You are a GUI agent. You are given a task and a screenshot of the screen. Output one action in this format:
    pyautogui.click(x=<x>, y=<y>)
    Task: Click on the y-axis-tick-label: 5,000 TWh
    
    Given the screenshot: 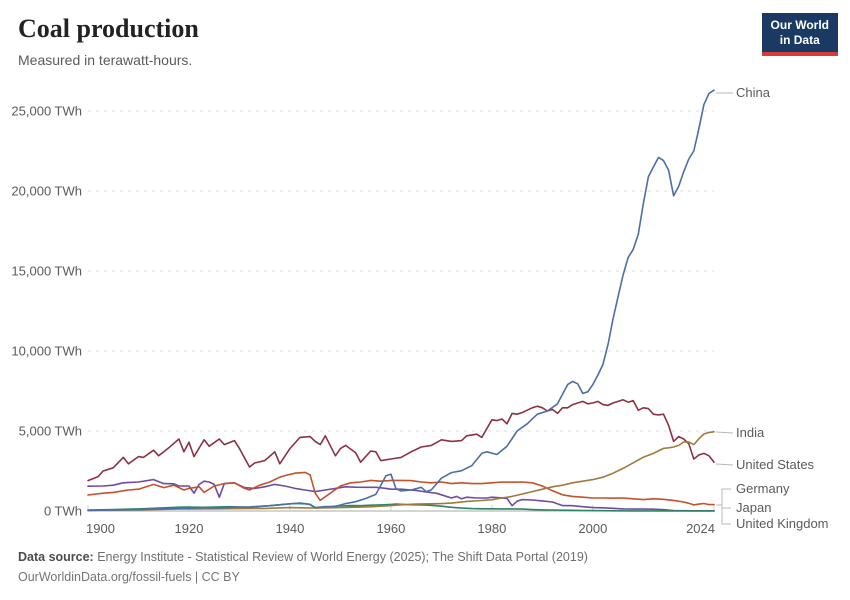 What is the action you would take?
    pyautogui.click(x=50, y=431)
    